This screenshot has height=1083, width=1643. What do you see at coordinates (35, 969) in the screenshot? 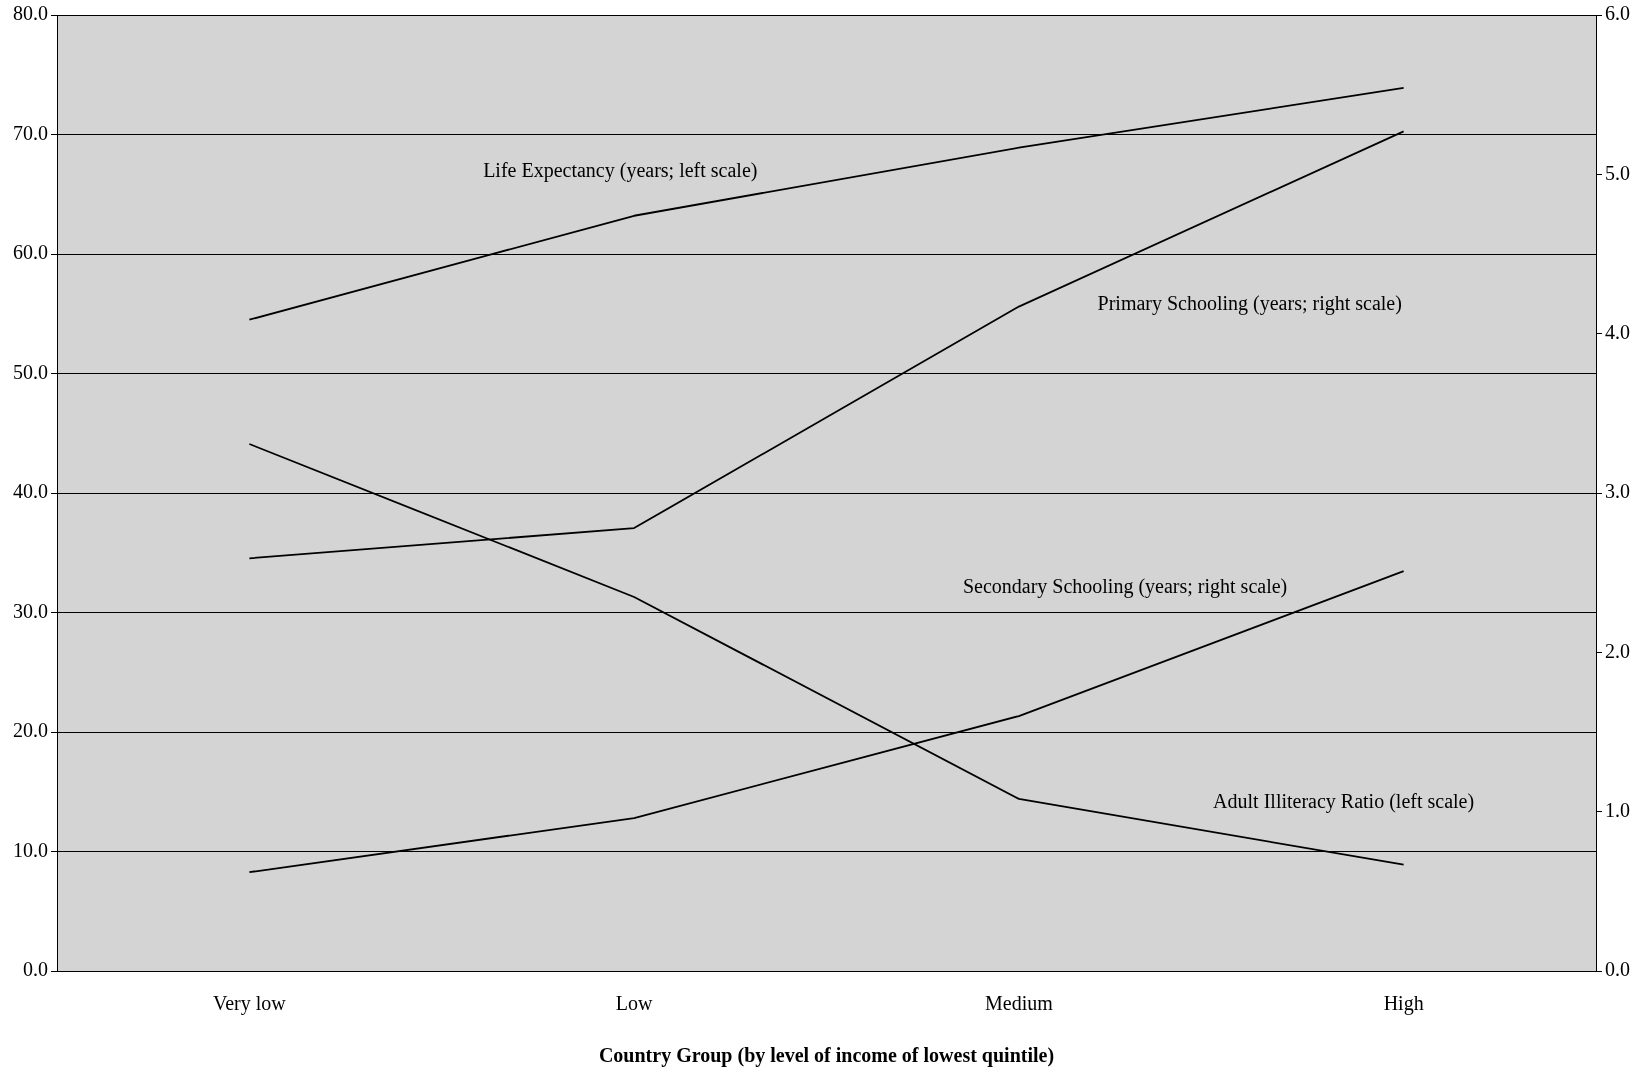
I see `y-tick-label: 0.0` at bounding box center [35, 969].